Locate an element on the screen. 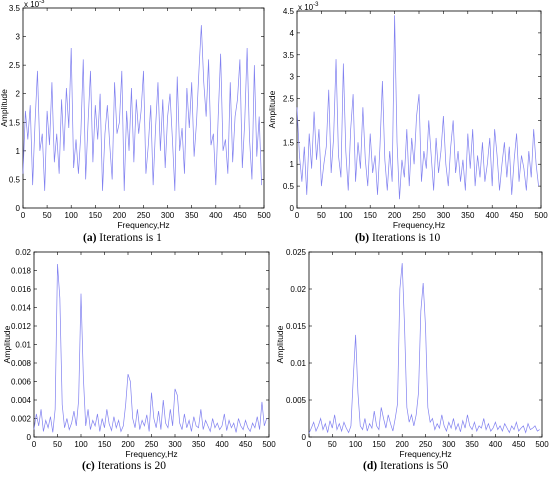 The image size is (550, 479). y-tick-label: 0.012 is located at coordinates (21, 326).